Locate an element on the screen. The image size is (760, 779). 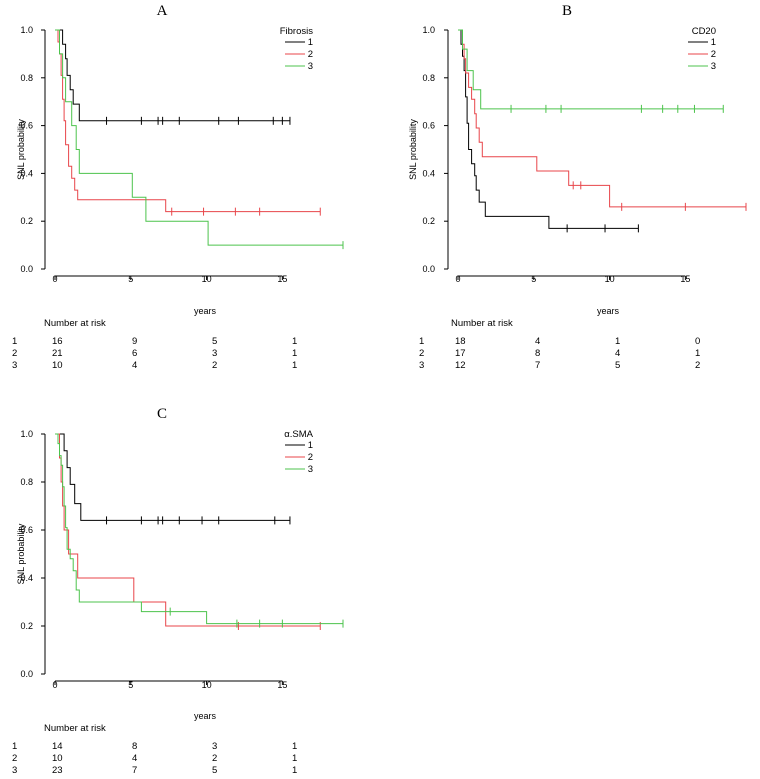
risk-count-group-2: 8 is located at coordinates (537, 353).